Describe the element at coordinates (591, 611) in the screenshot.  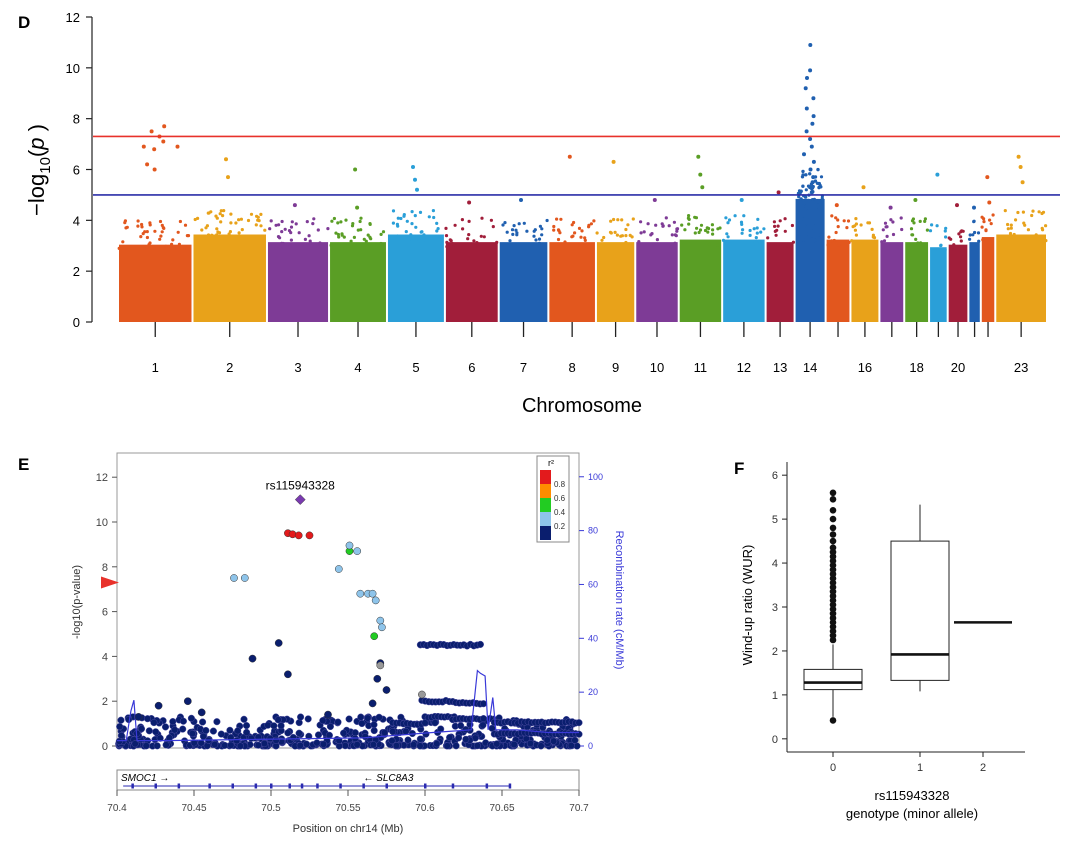
I see `locuszoom-y2-ticks: 0 20 40 60 80 100` at that location.